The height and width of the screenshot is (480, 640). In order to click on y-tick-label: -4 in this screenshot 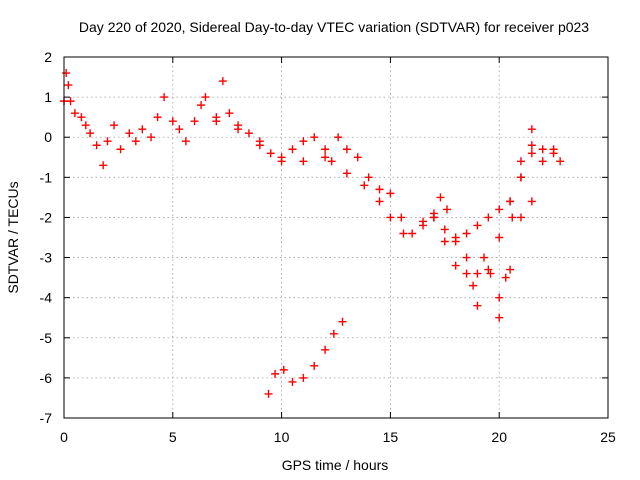, I will do `click(46, 298)`.